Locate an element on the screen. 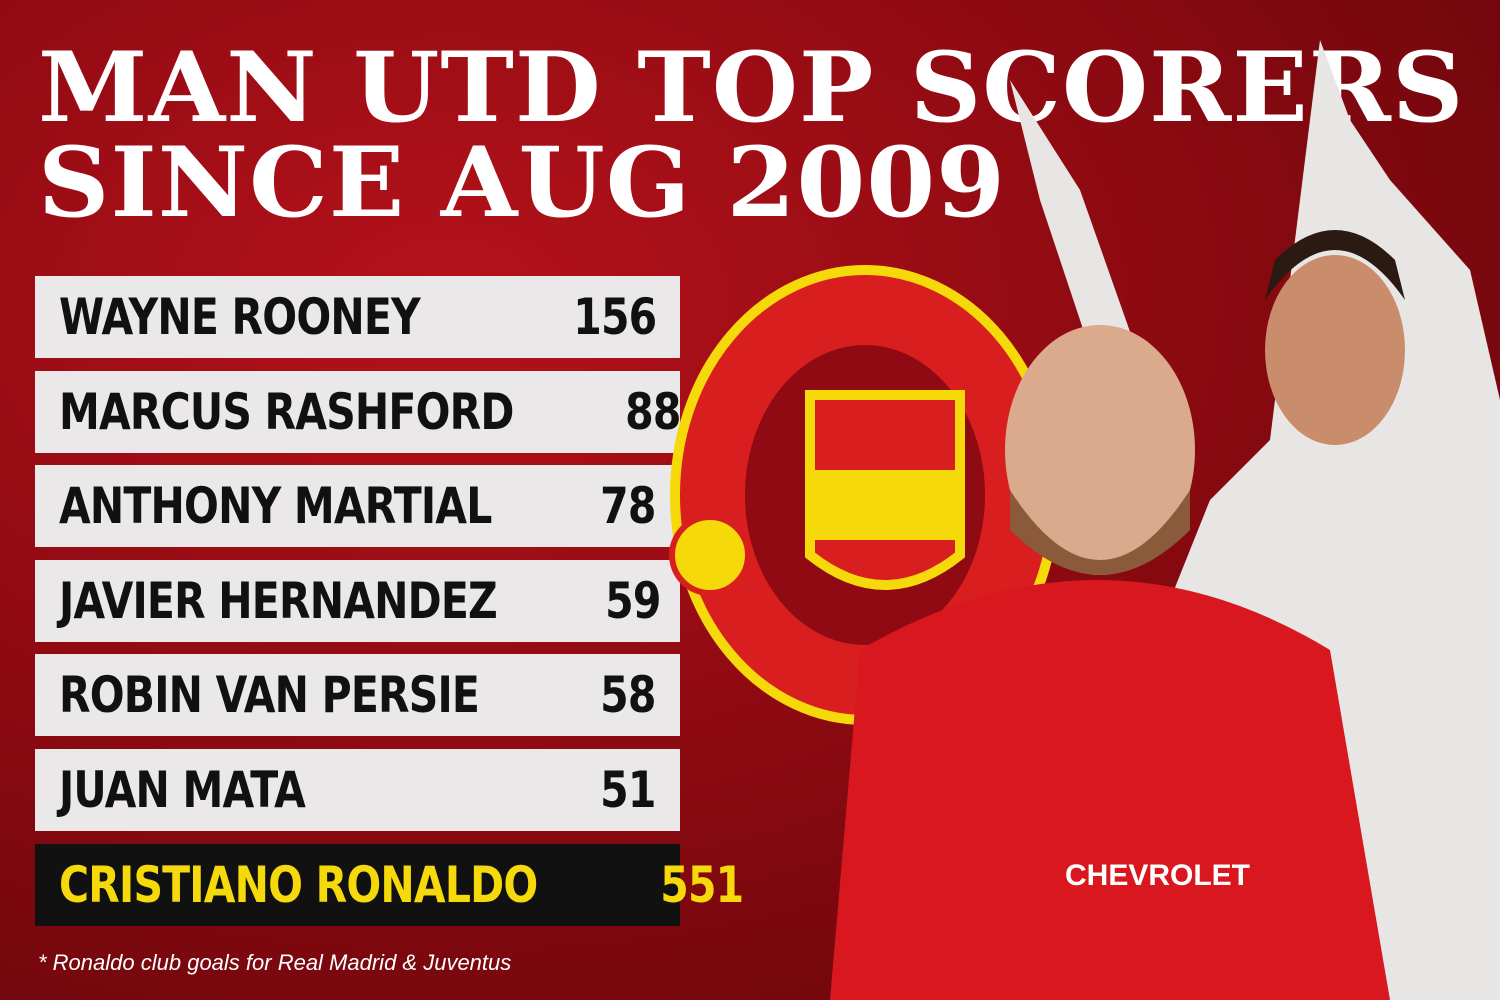 The image size is (1500, 1000). goal-count: 59 is located at coordinates (633, 600).